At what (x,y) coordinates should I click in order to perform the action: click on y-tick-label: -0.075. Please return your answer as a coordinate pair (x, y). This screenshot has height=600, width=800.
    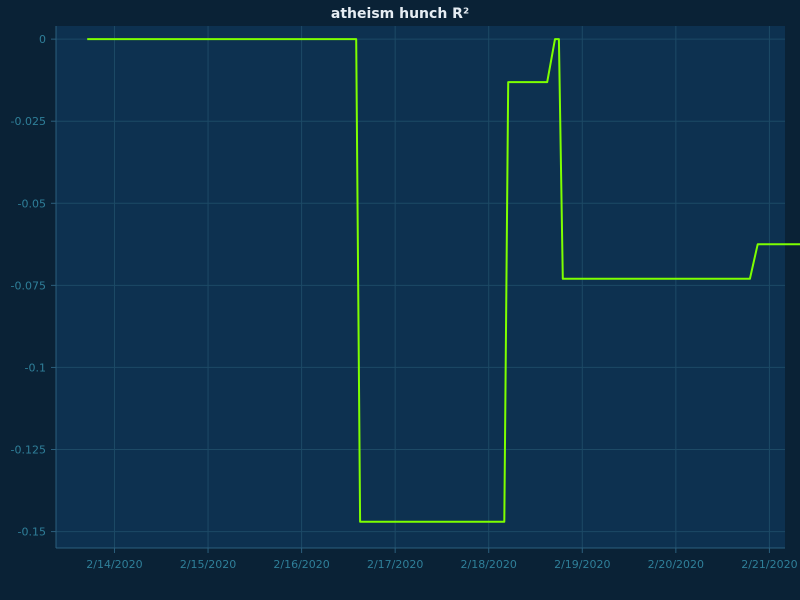
    Looking at the image, I should click on (28, 285).